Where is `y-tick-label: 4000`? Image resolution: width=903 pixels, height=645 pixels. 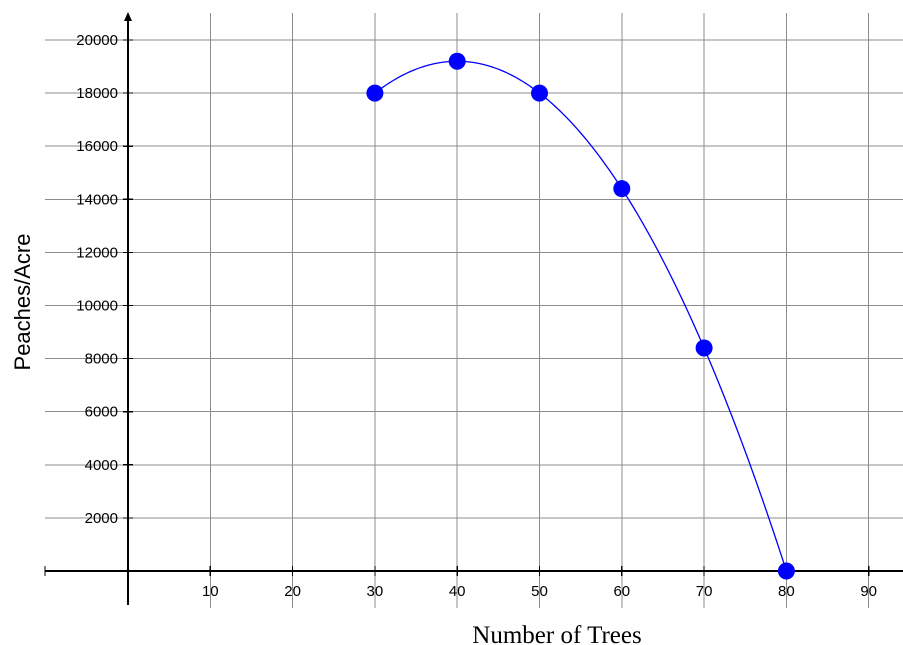
y-tick-label: 4000 is located at coordinates (101, 465).